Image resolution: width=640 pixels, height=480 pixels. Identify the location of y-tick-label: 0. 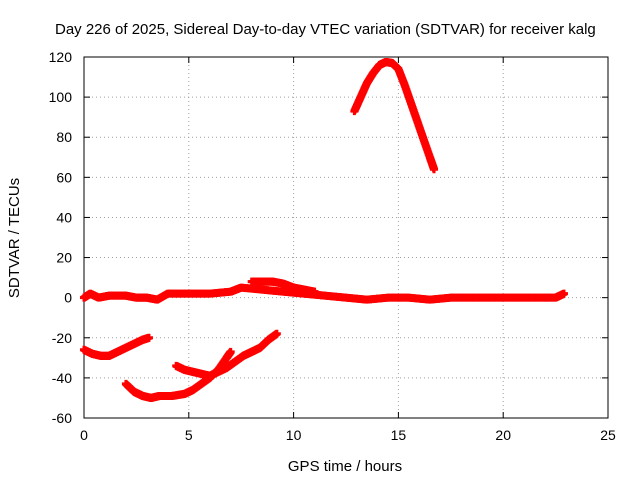
(68, 298).